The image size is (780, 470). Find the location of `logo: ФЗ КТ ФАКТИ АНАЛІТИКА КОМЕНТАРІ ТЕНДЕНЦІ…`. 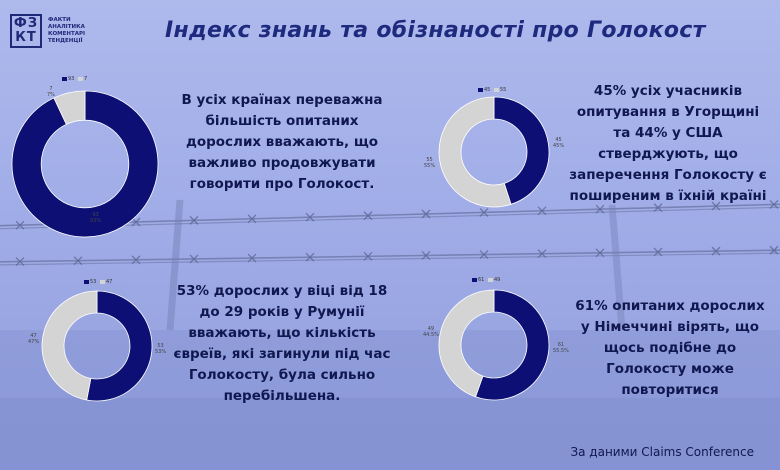

logo: ФЗ КТ ФАКТИ АНАЛІТИКА КОМЕНТАРІ ТЕНДЕНЦІ… is located at coordinates (65, 32).